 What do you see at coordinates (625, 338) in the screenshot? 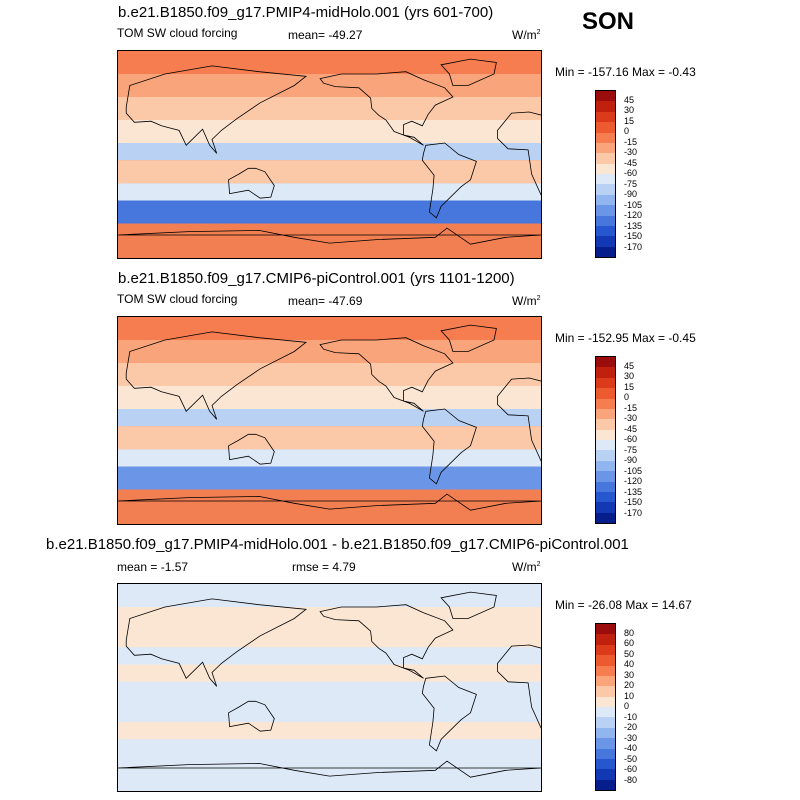
I see `panel-2-minmax: Min = -152.95 Max = -0.45` at bounding box center [625, 338].